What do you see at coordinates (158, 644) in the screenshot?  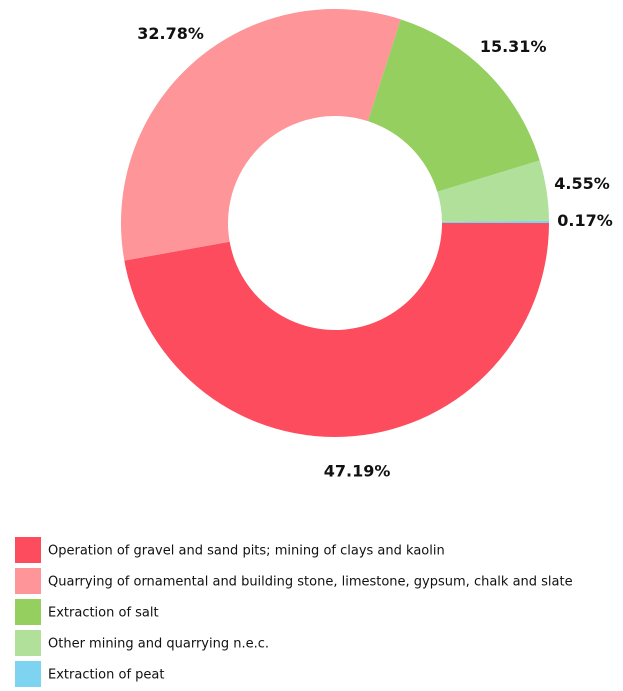 I see `legend-label: Other mining and quarrying n.e.c.` at bounding box center [158, 644].